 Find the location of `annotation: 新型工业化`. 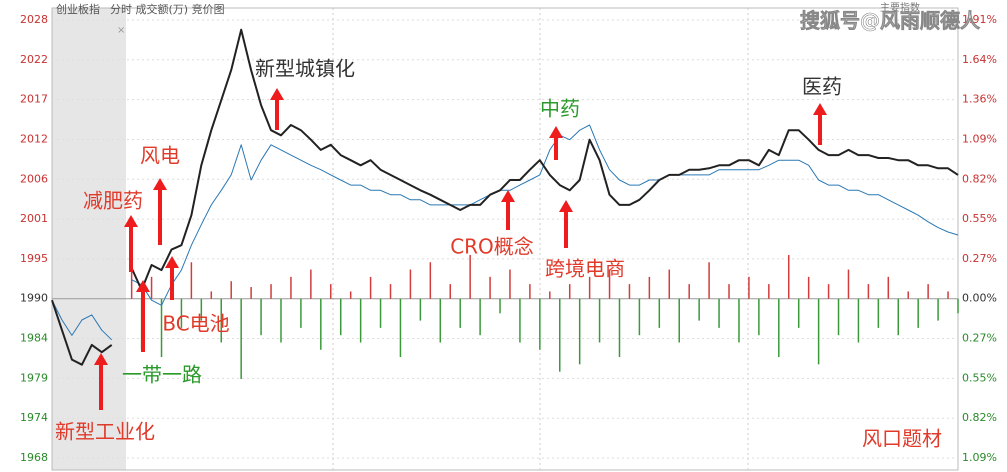

annotation: 新型工业化 is located at coordinates (105, 432).